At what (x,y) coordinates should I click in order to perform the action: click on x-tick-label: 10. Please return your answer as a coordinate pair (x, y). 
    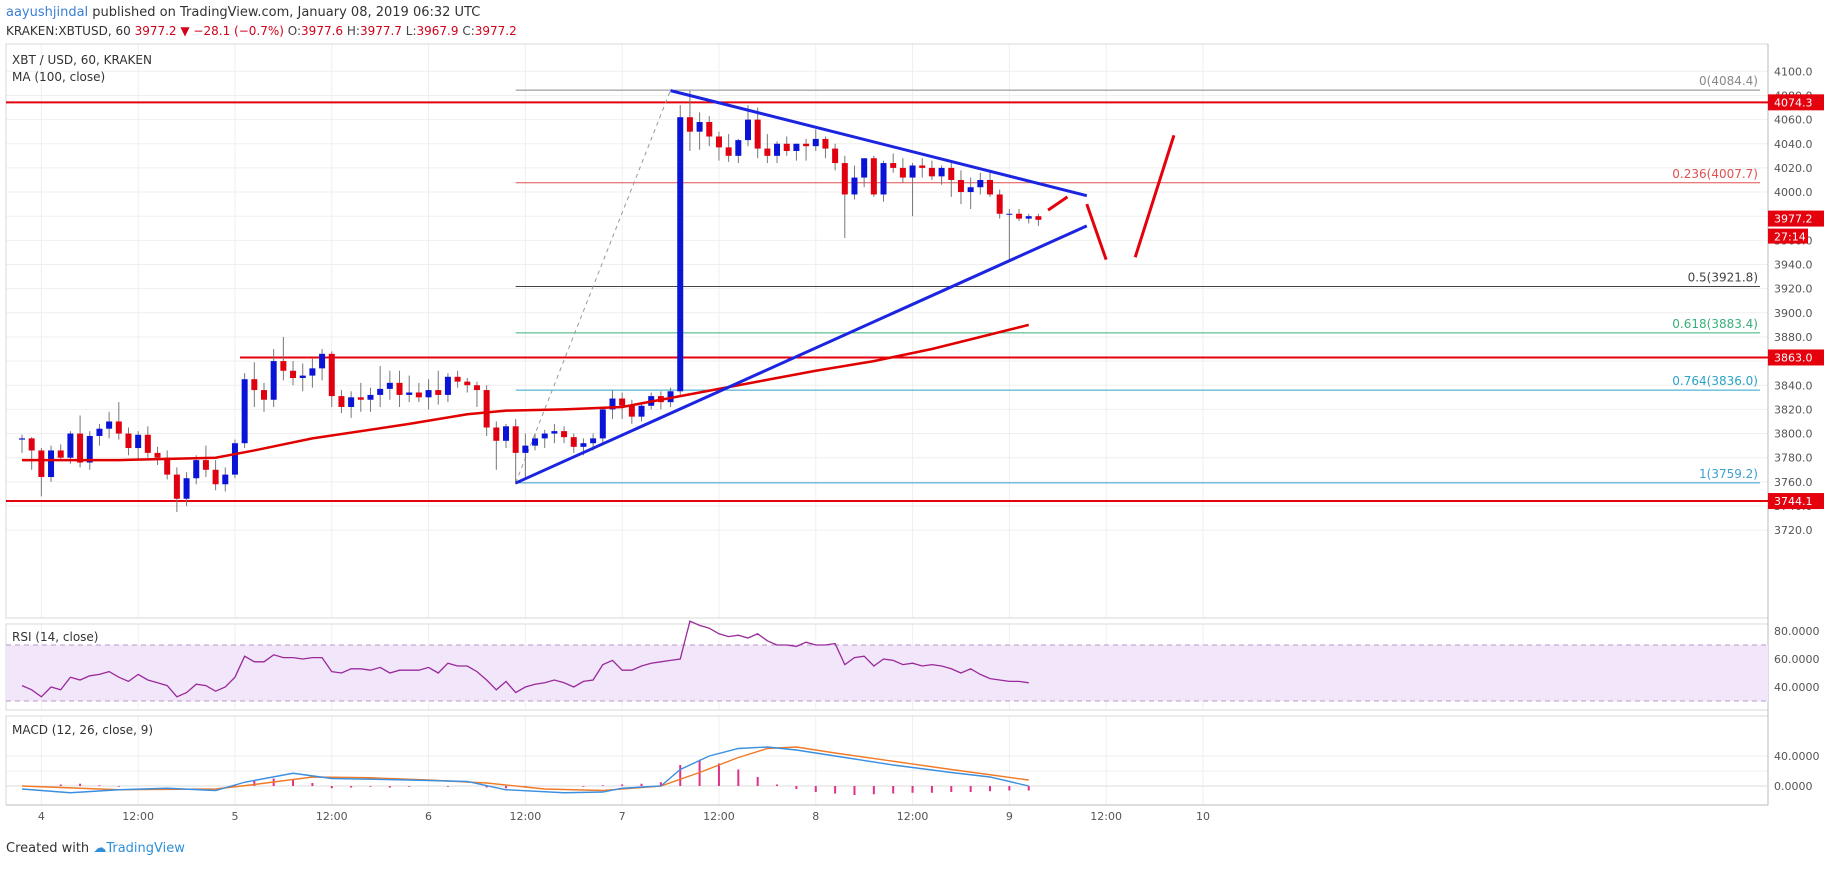
    Looking at the image, I should click on (1203, 816).